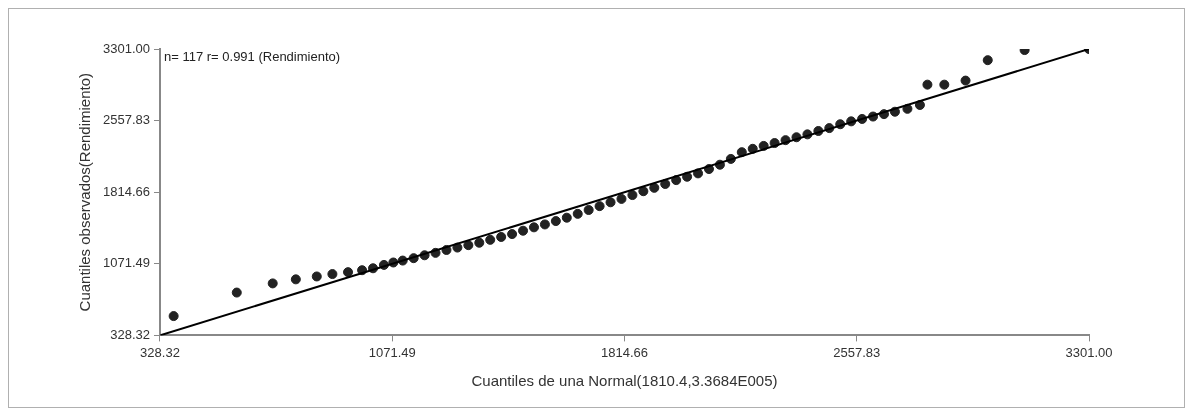 Image resolution: width=1195 pixels, height=418 pixels. I want to click on x-tick-label: 328.32, so click(160, 352).